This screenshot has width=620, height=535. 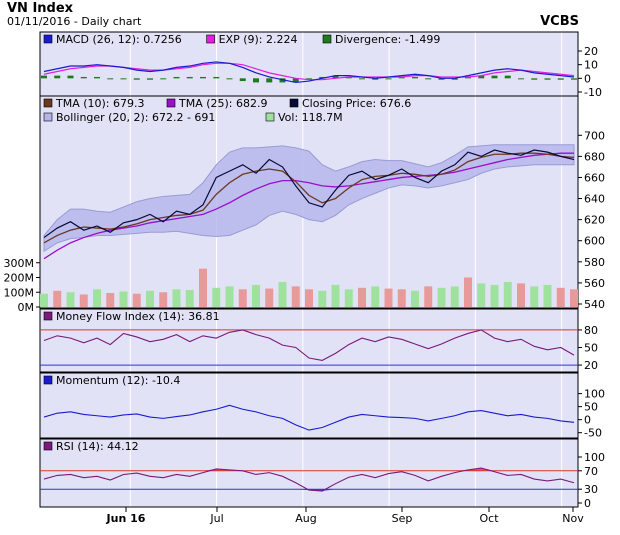 I want to click on y-tick-label: 620, so click(x=594, y=220).